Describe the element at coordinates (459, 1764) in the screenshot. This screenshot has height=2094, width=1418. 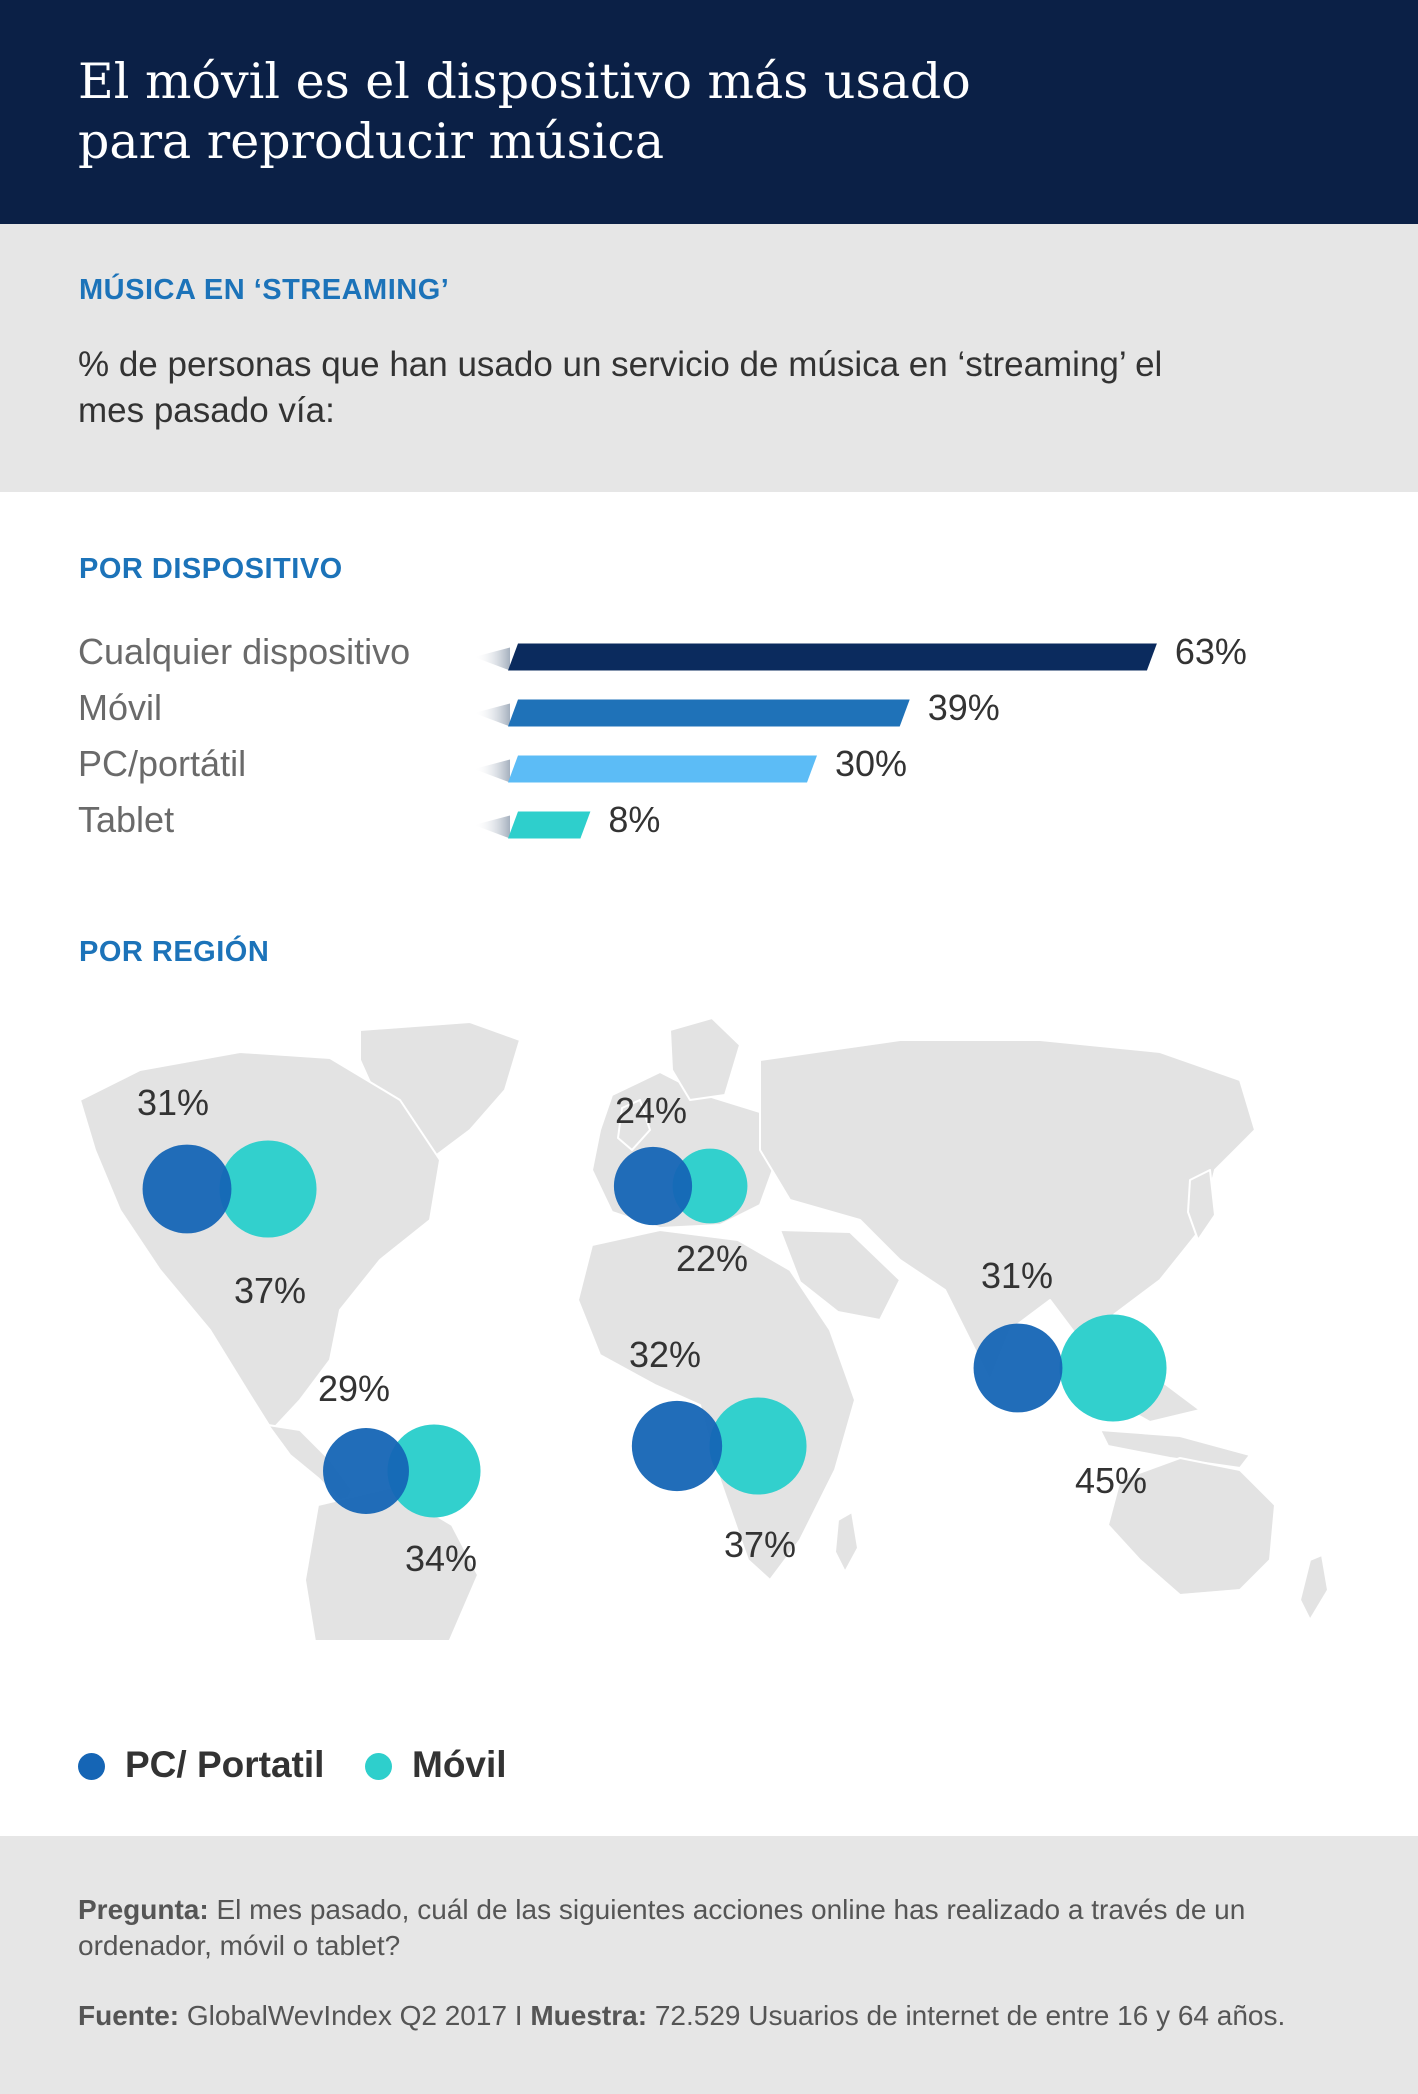
I see `legend-label-movil: Móvil` at that location.